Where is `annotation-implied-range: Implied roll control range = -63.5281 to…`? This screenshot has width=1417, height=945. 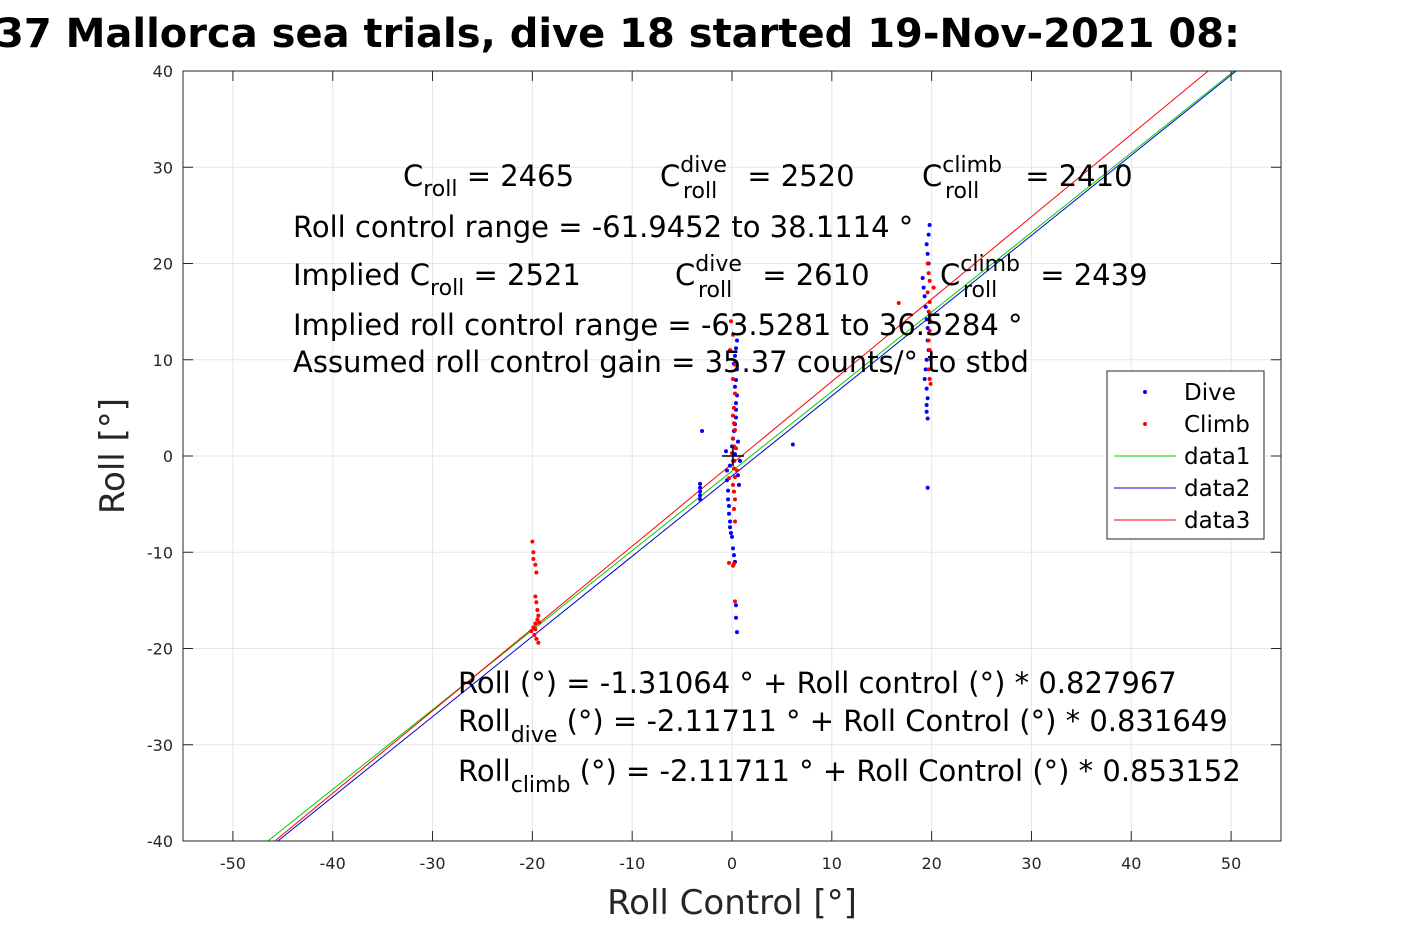 annotation-implied-range: Implied roll control range = -63.5281 to… is located at coordinates (658, 325).